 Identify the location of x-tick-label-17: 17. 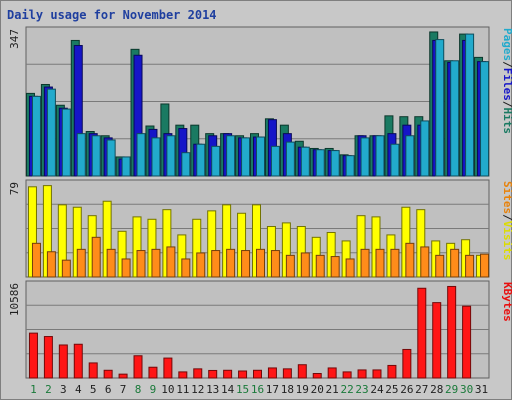
(272, 389).